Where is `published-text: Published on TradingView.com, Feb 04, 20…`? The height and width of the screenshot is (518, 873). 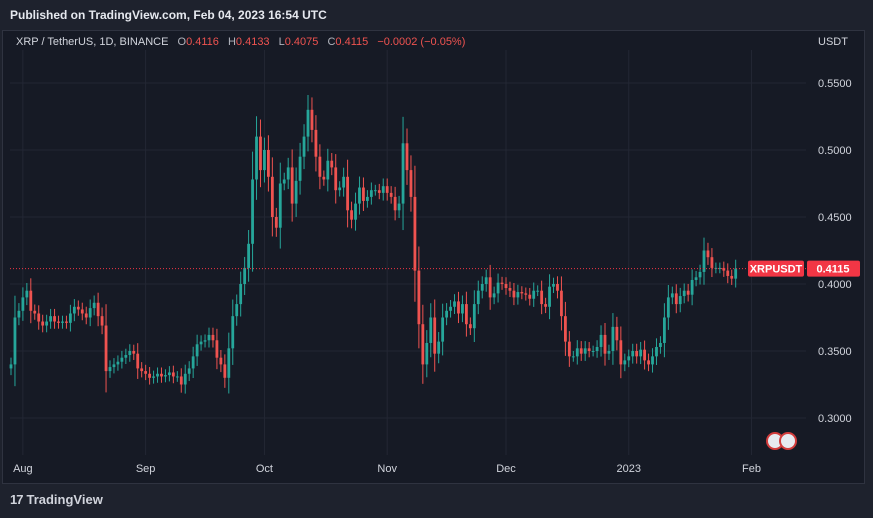 published-text: Published on TradingView.com, Feb 04, 20… is located at coordinates (168, 15).